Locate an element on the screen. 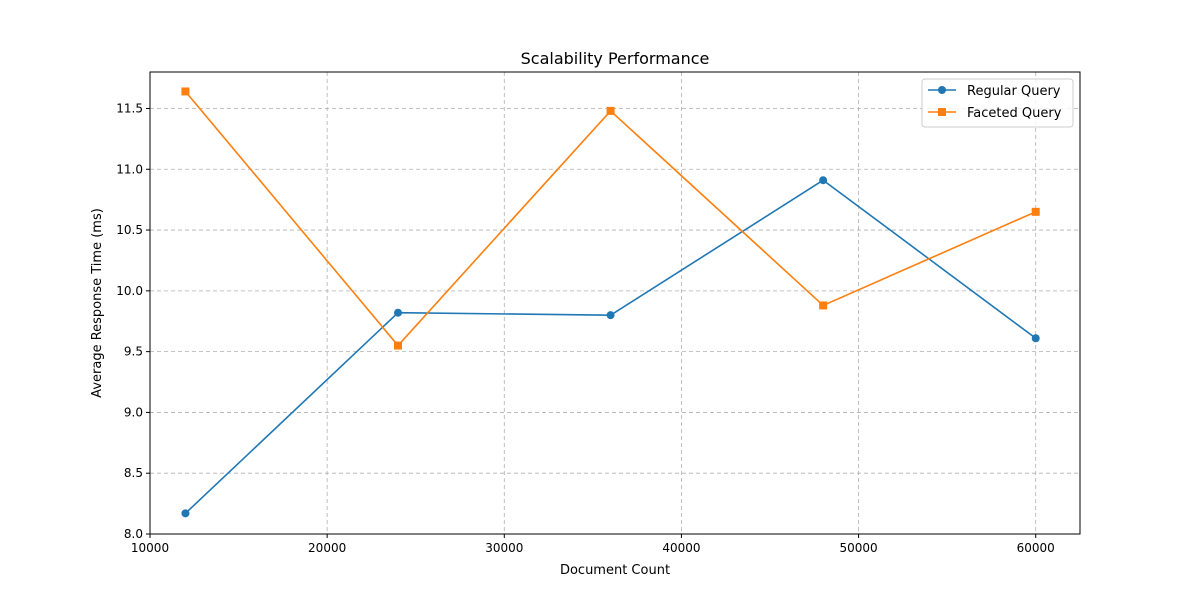 This screenshot has height=604, width=1200. y-tick-label: 9.5 is located at coordinates (133, 352).